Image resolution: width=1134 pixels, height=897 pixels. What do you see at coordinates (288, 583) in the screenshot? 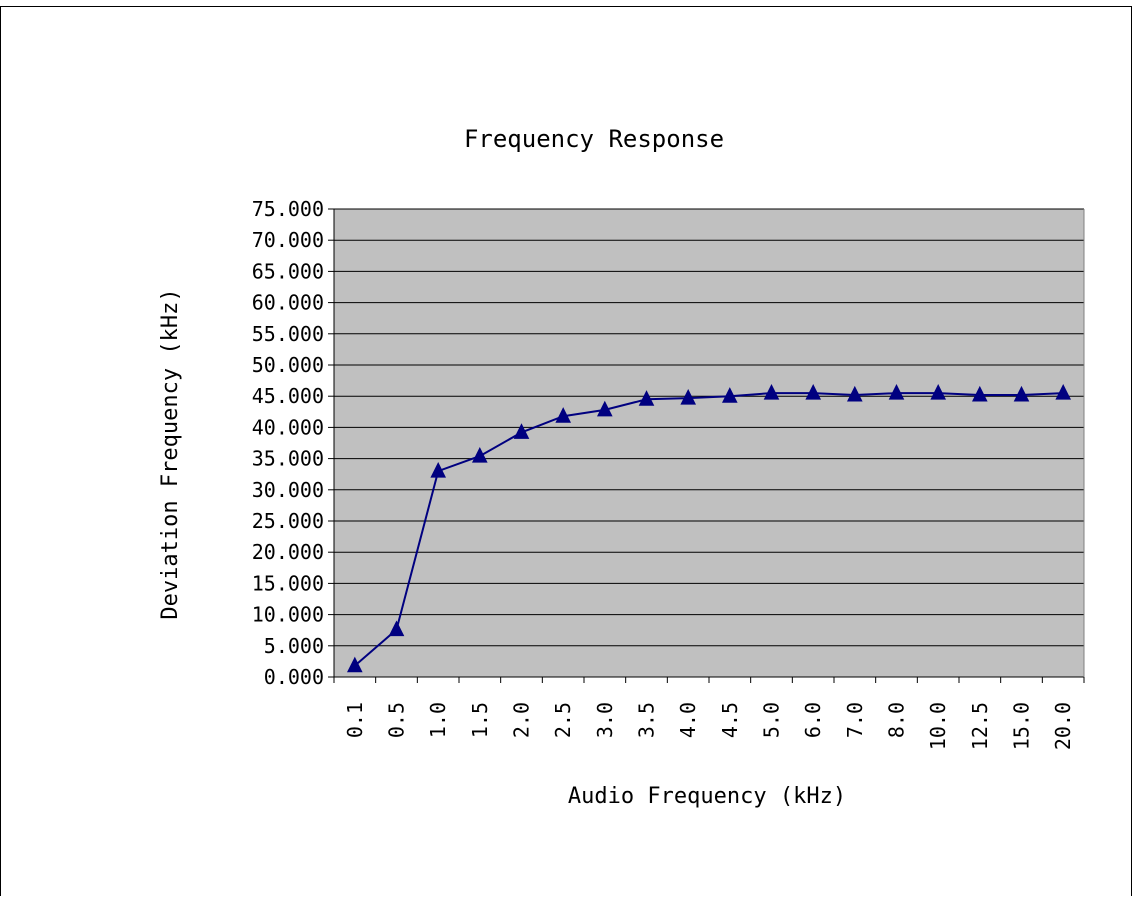
I see `y-tick-label: 15.000` at bounding box center [288, 583].